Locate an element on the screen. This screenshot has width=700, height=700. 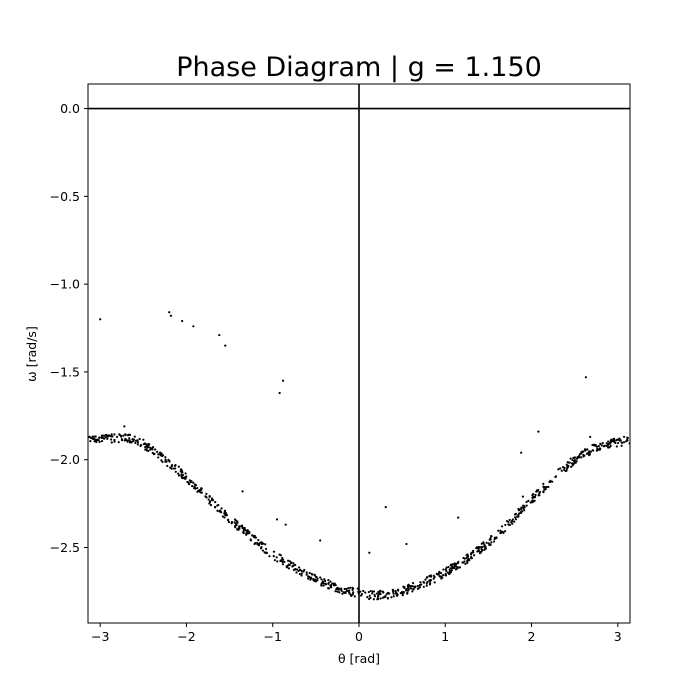
x-tick-label: −2 is located at coordinates (186, 636).